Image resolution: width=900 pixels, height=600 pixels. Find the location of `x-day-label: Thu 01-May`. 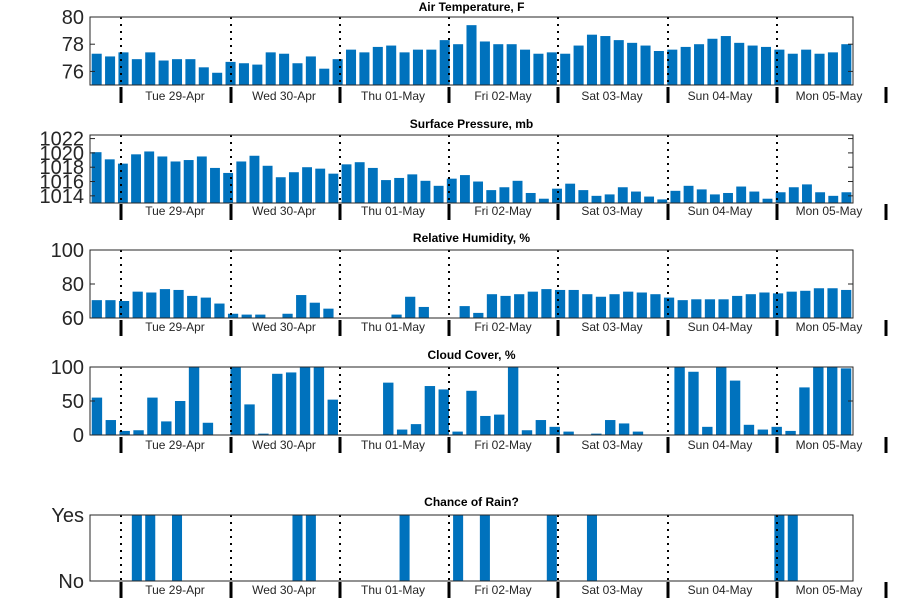

x-day-label: Thu 01-May is located at coordinates (393, 590).